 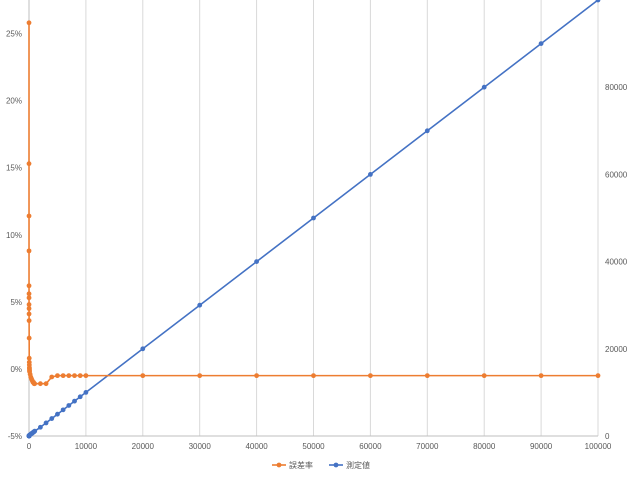 I want to click on legend-measured-value-marker, so click(x=336, y=465).